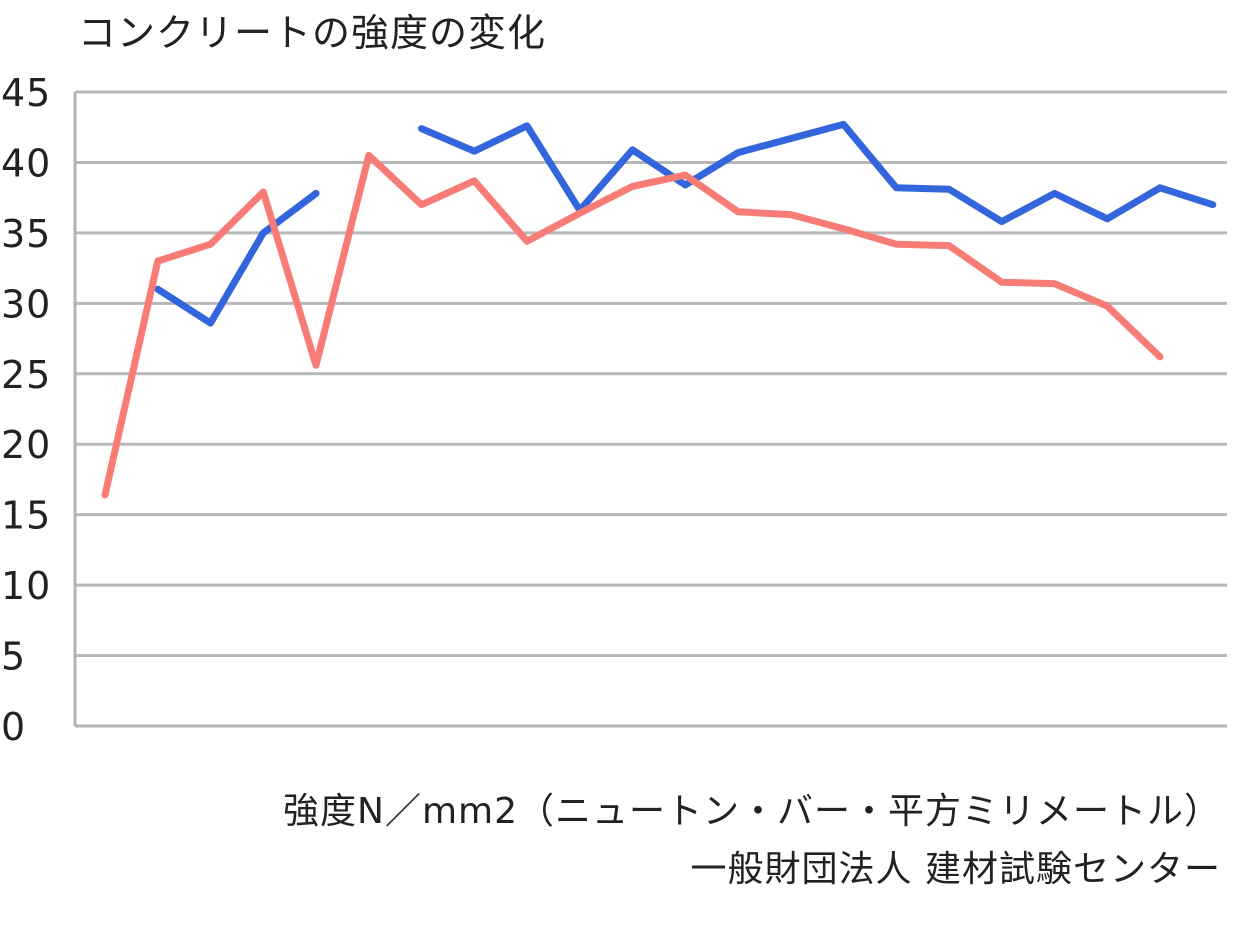 The width and height of the screenshot is (1233, 926). What do you see at coordinates (26, 234) in the screenshot?
I see `y-tick-label: 35` at bounding box center [26, 234].